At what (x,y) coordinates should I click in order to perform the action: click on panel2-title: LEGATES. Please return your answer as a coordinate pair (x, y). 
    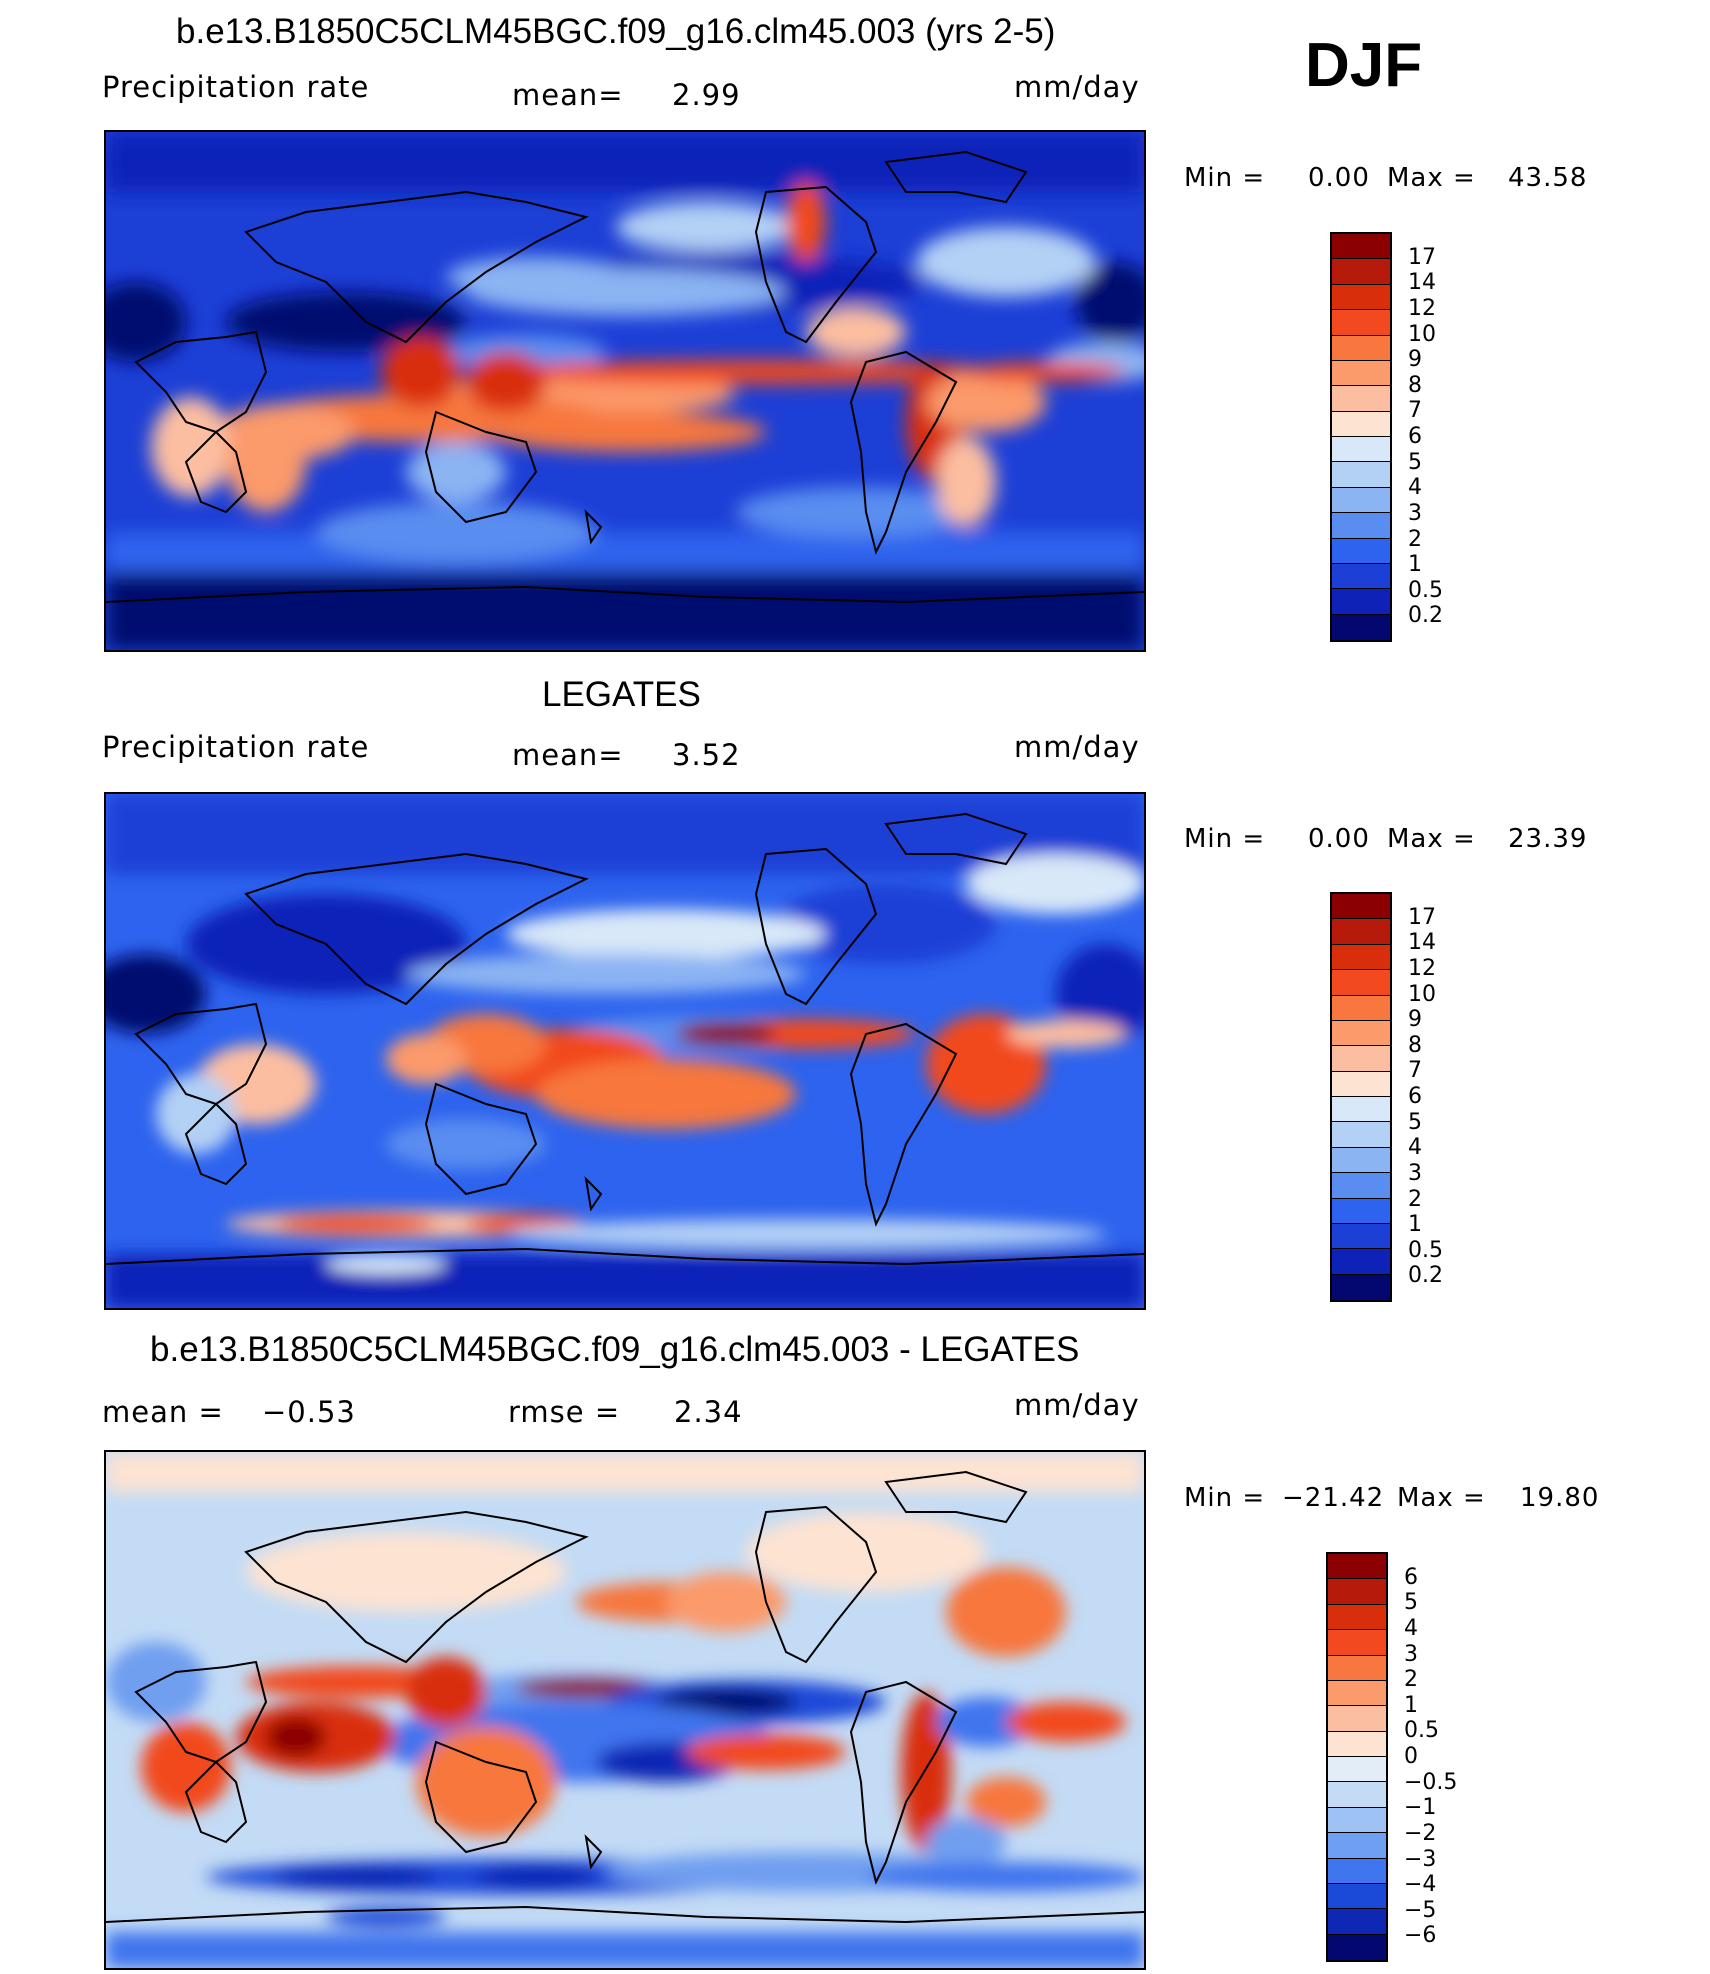
    Looking at the image, I should click on (621, 694).